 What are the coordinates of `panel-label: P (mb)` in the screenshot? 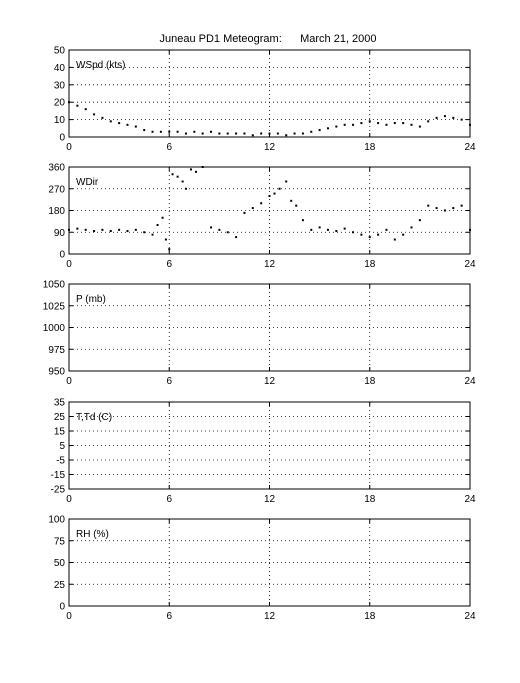 It's located at (91, 299).